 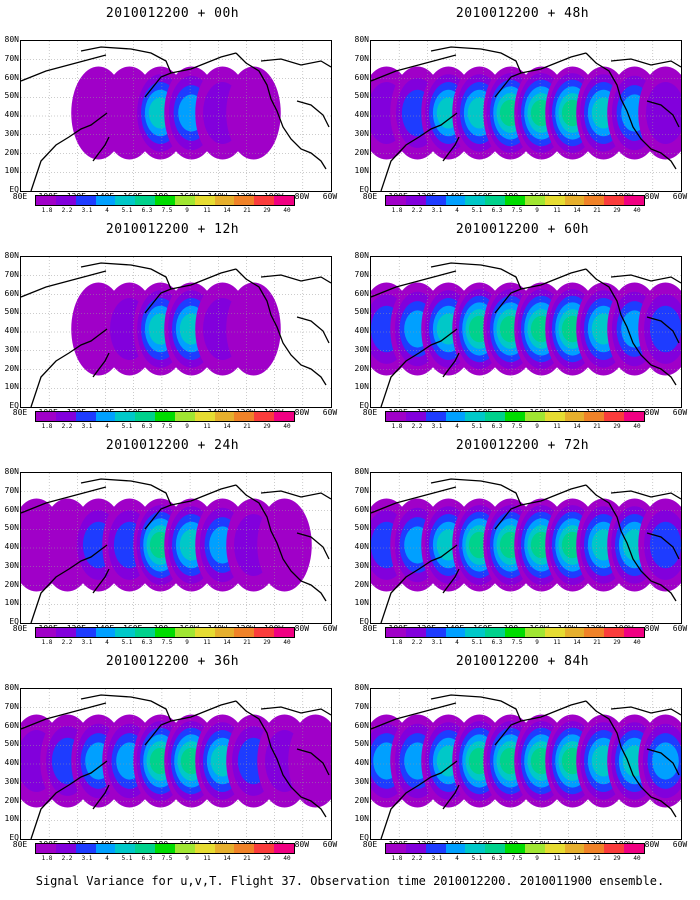 I want to click on panel-title: 2010012200 + 12h, so click(x=172, y=229).